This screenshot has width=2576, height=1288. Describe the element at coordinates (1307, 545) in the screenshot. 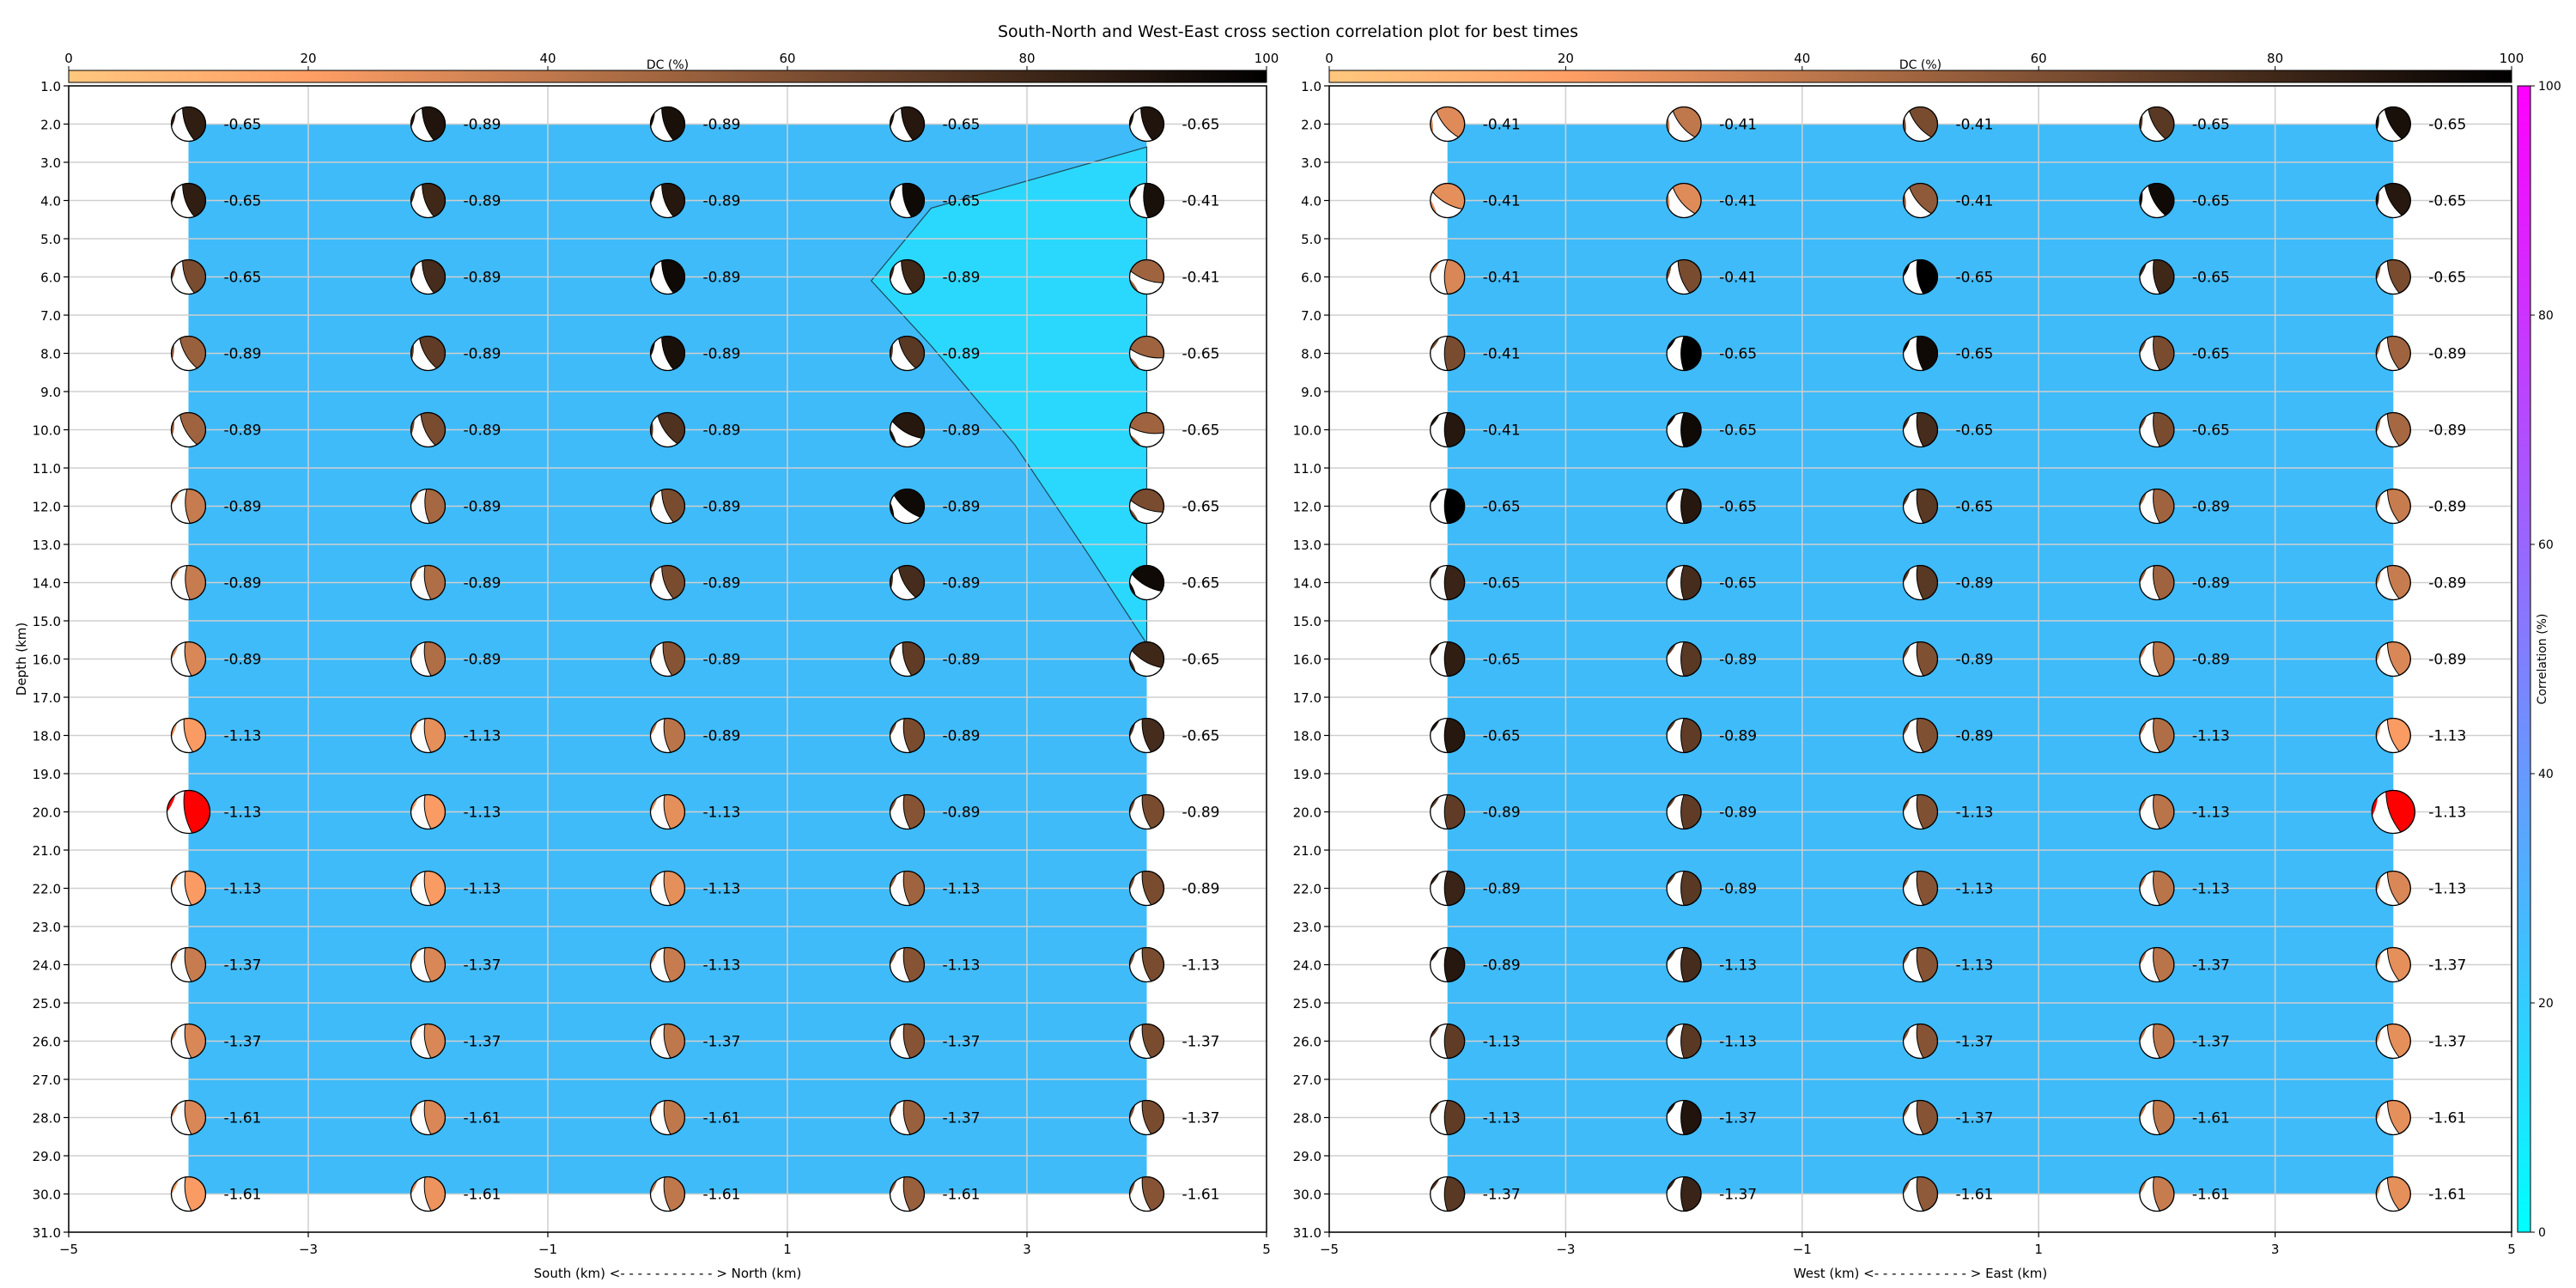

I see `y-tick-label: 13.0` at that location.